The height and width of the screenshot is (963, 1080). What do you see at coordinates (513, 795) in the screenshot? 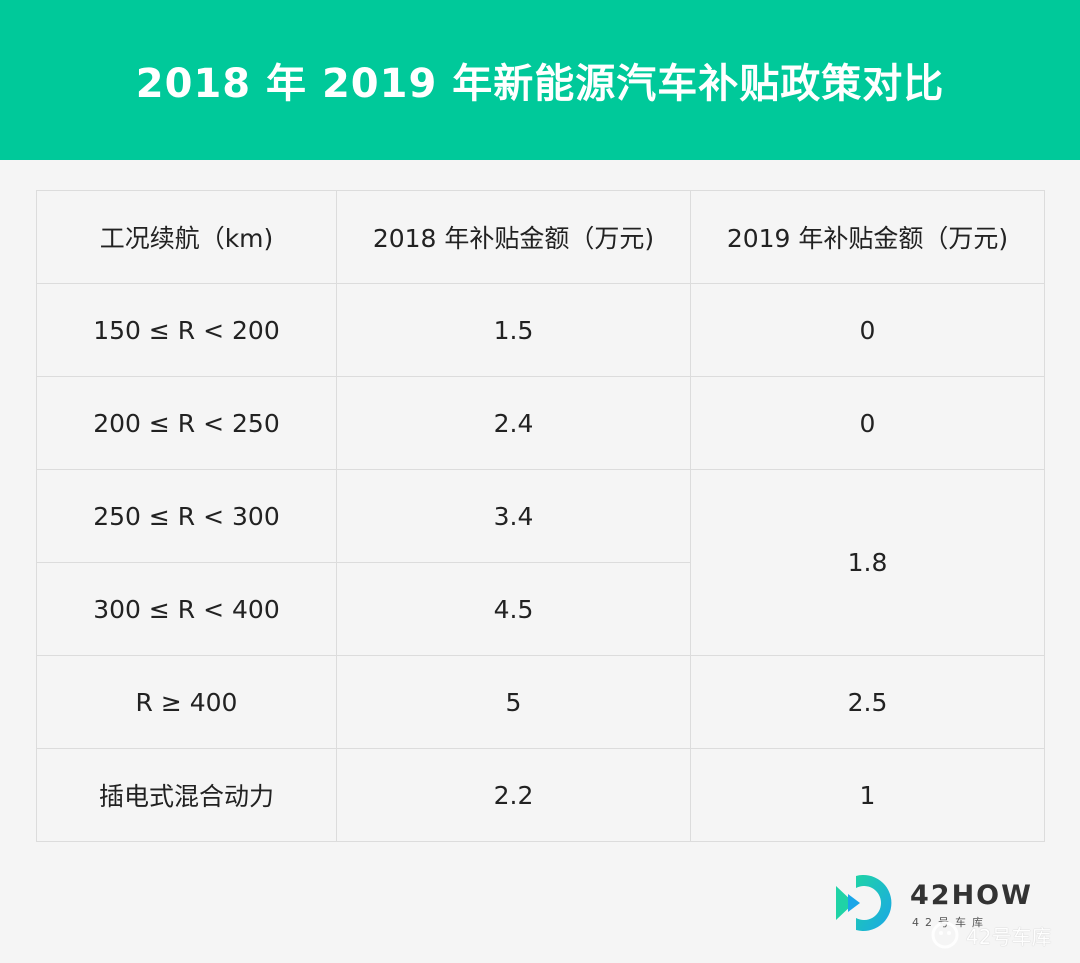
I see `subsidy-2018-cell: 2.2` at bounding box center [513, 795].